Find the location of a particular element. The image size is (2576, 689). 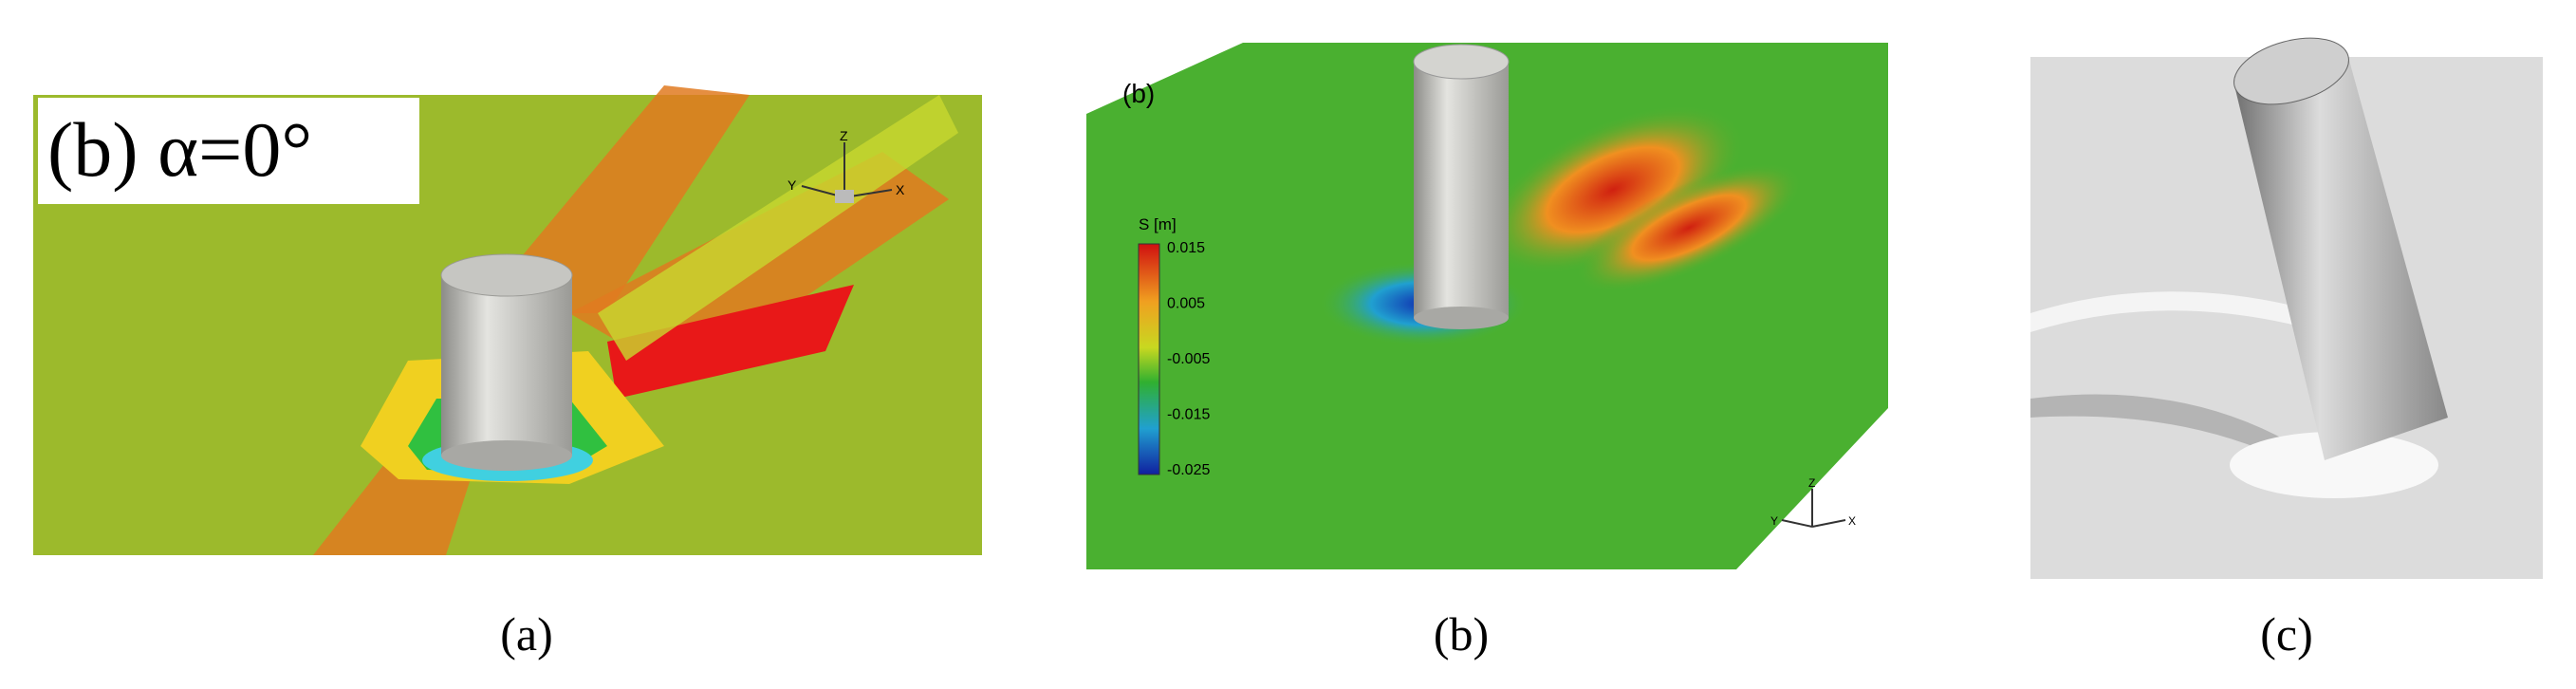

colorbar-label: -0.005 is located at coordinates (1188, 359).